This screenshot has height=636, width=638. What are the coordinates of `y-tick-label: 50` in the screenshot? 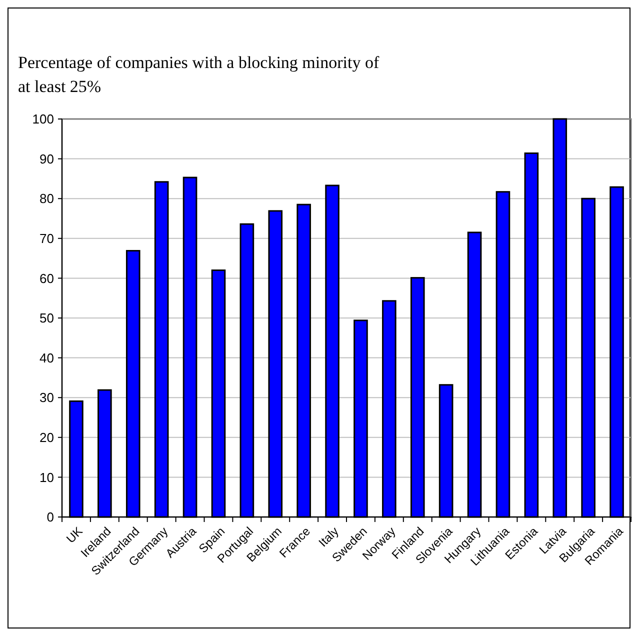 It's located at (47, 318).